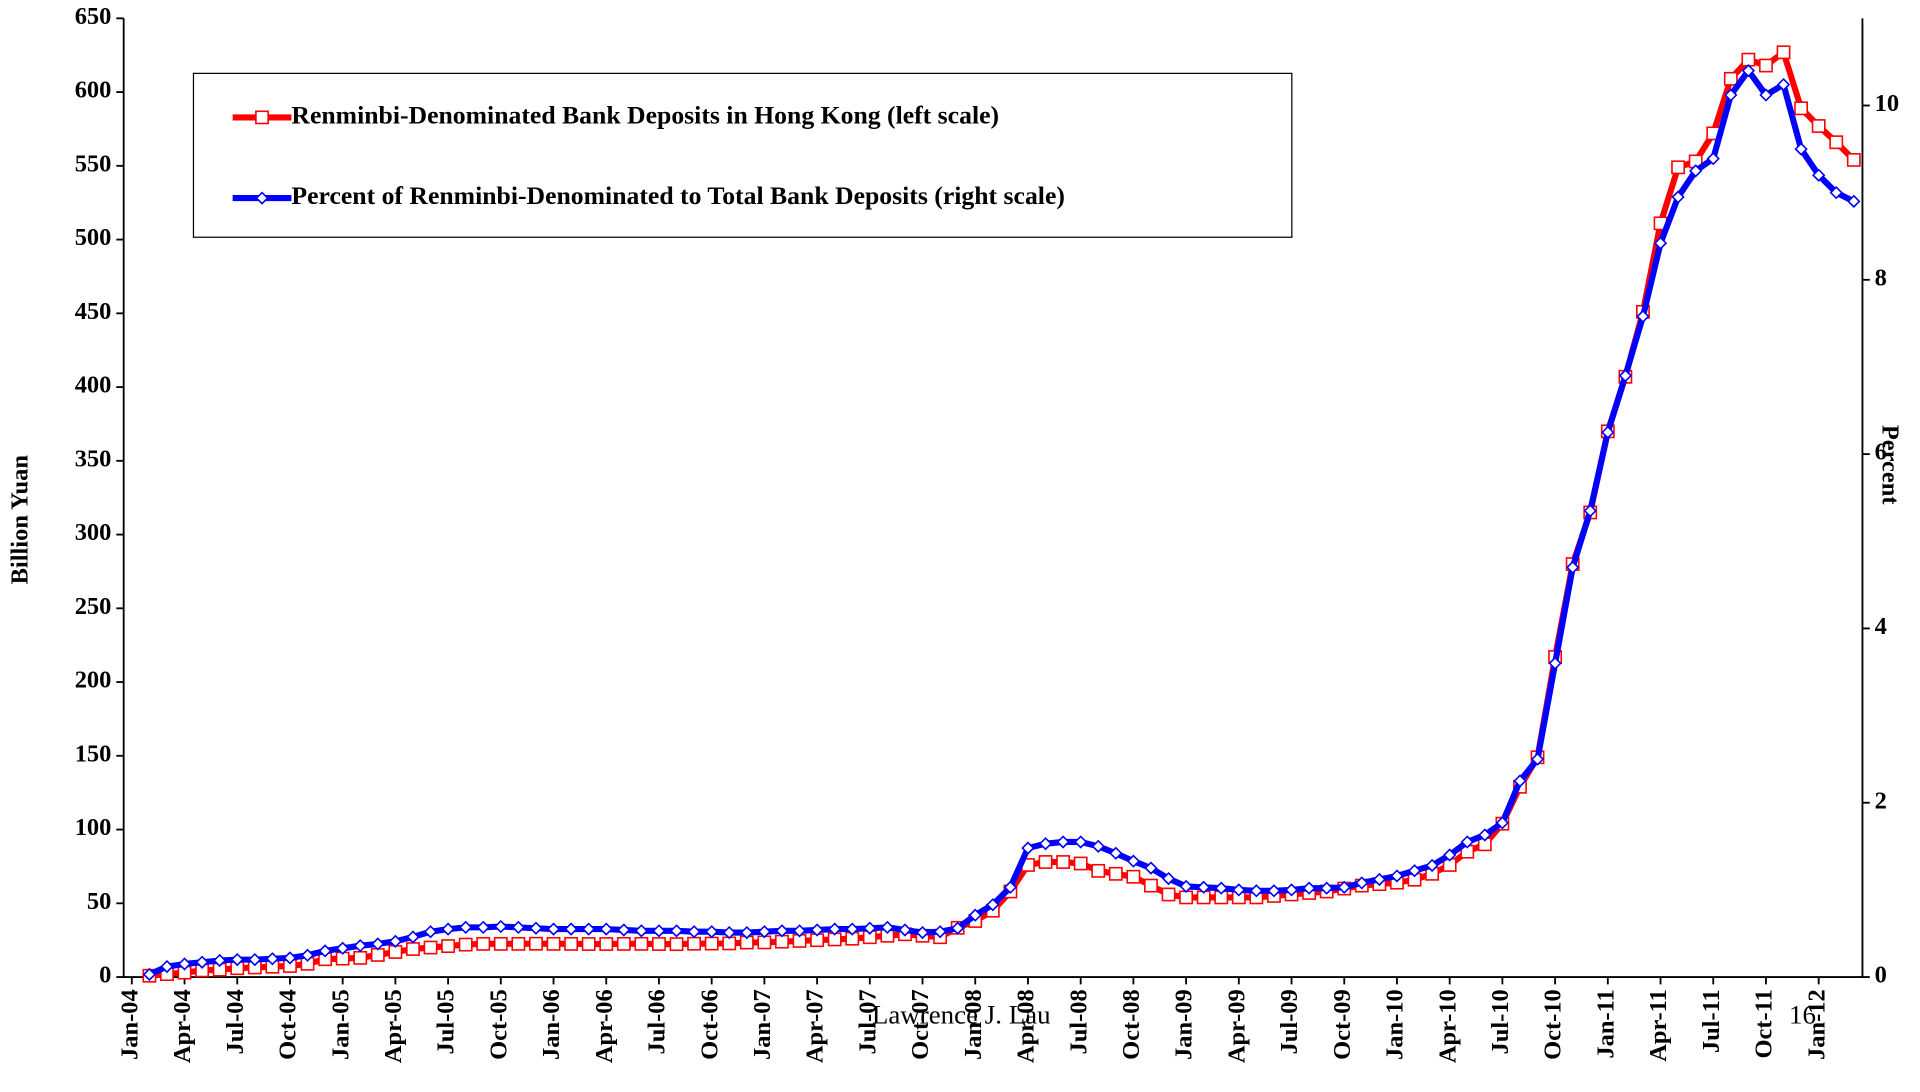 This screenshot has height=1092, width=1920. What do you see at coordinates (920, 1024) in the screenshot?
I see `x-tick-label: Oct-07` at bounding box center [920, 1024].